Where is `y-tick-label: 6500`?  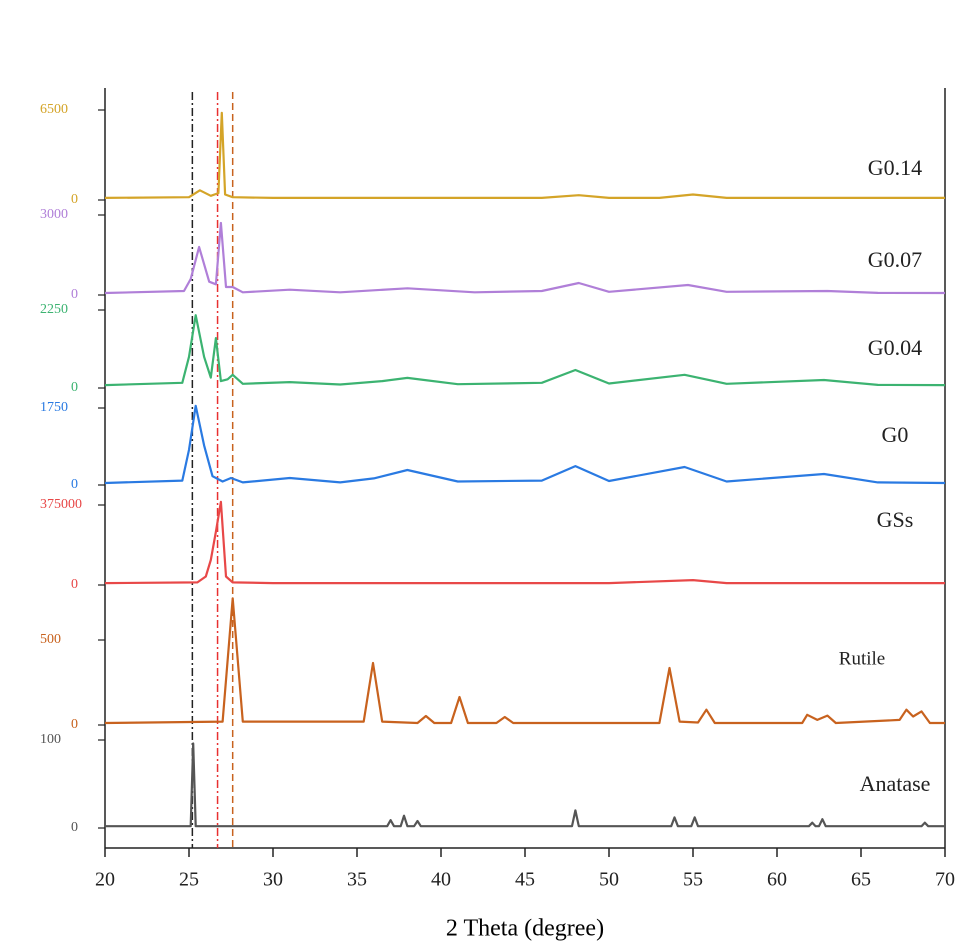 y-tick-label: 6500 is located at coordinates (54, 109).